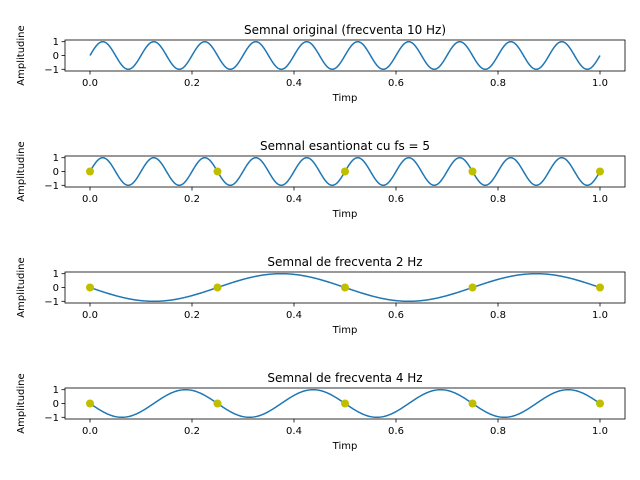  Describe the element at coordinates (345, 55) in the screenshot. I see `signal-line` at that location.